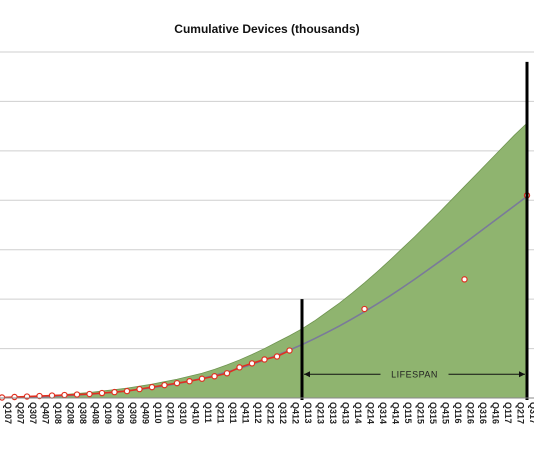  What do you see at coordinates (521, 413) in the screenshot?
I see `x-tick-label: Q217` at bounding box center [521, 413].